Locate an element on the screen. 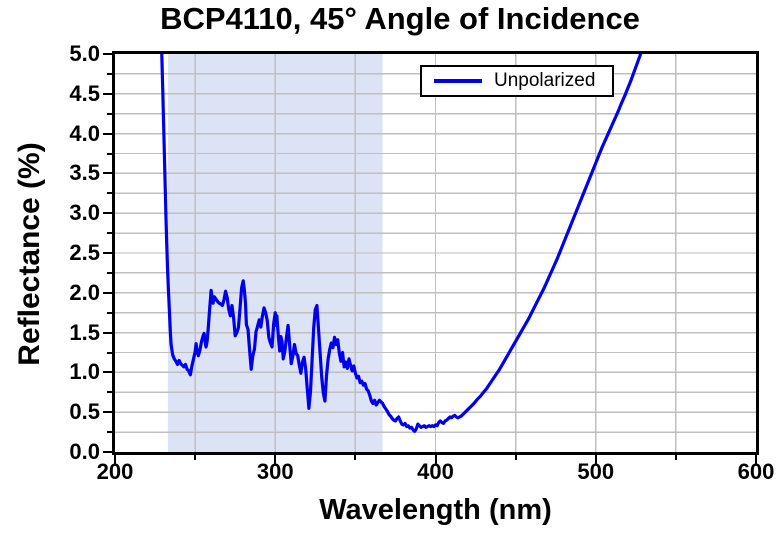  y-tick-label: 1.5 is located at coordinates (84, 332).